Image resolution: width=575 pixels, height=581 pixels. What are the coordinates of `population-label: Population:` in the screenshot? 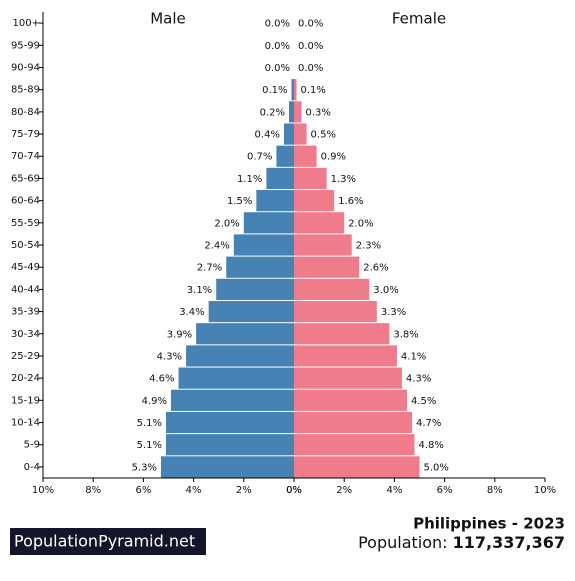 It's located at (402, 542).